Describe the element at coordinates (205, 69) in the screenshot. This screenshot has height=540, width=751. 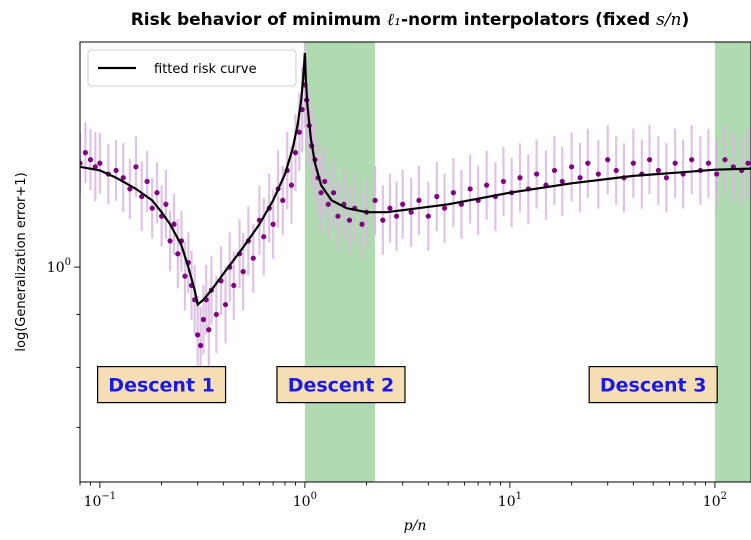
I see `legend-label: fitted risk curve` at that location.